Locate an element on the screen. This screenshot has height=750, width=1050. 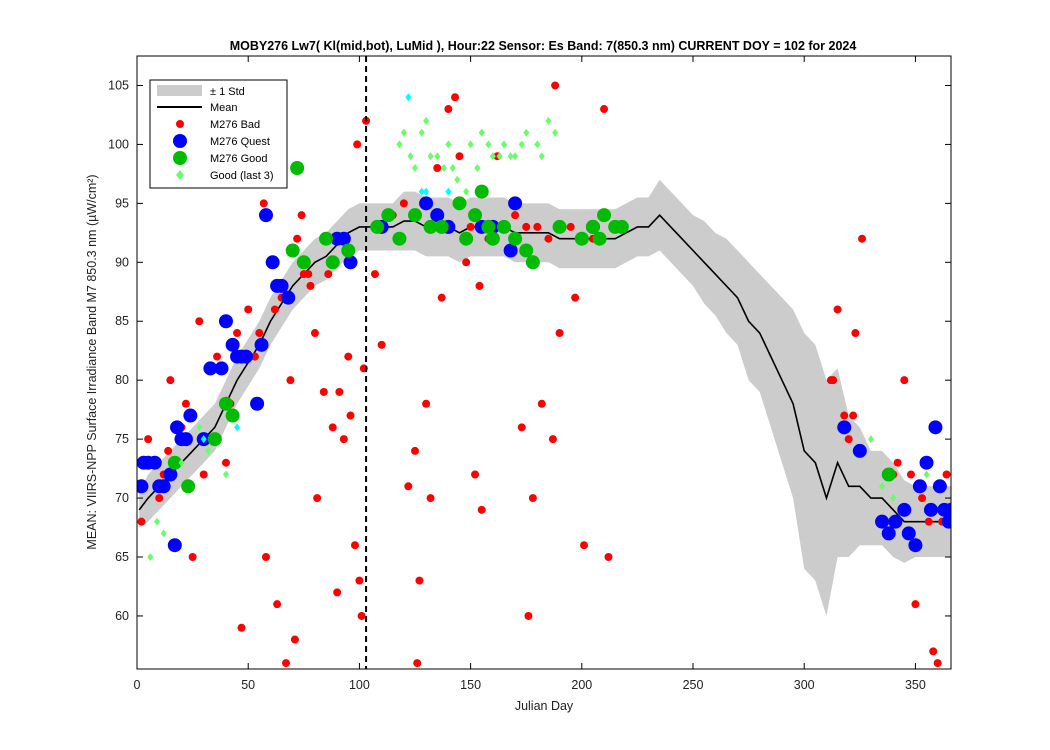
y-tick-label: 65 is located at coordinates (122, 557).